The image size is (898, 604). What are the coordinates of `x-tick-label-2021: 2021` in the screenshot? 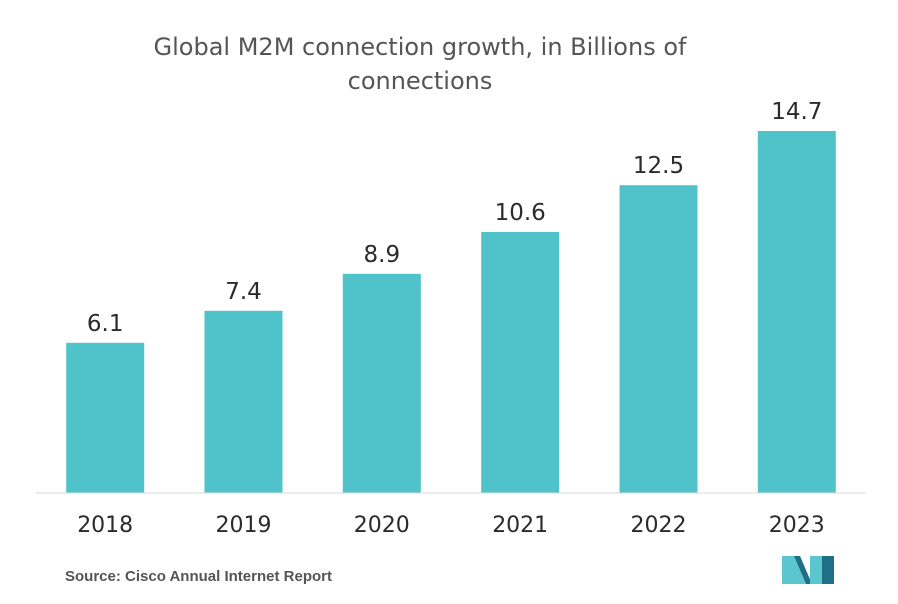 It's located at (520, 525).